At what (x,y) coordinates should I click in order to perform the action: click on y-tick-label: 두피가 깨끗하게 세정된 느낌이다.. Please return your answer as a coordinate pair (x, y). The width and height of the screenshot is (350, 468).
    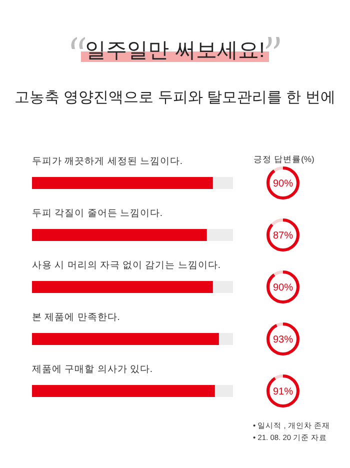
    Looking at the image, I should click on (107, 161).